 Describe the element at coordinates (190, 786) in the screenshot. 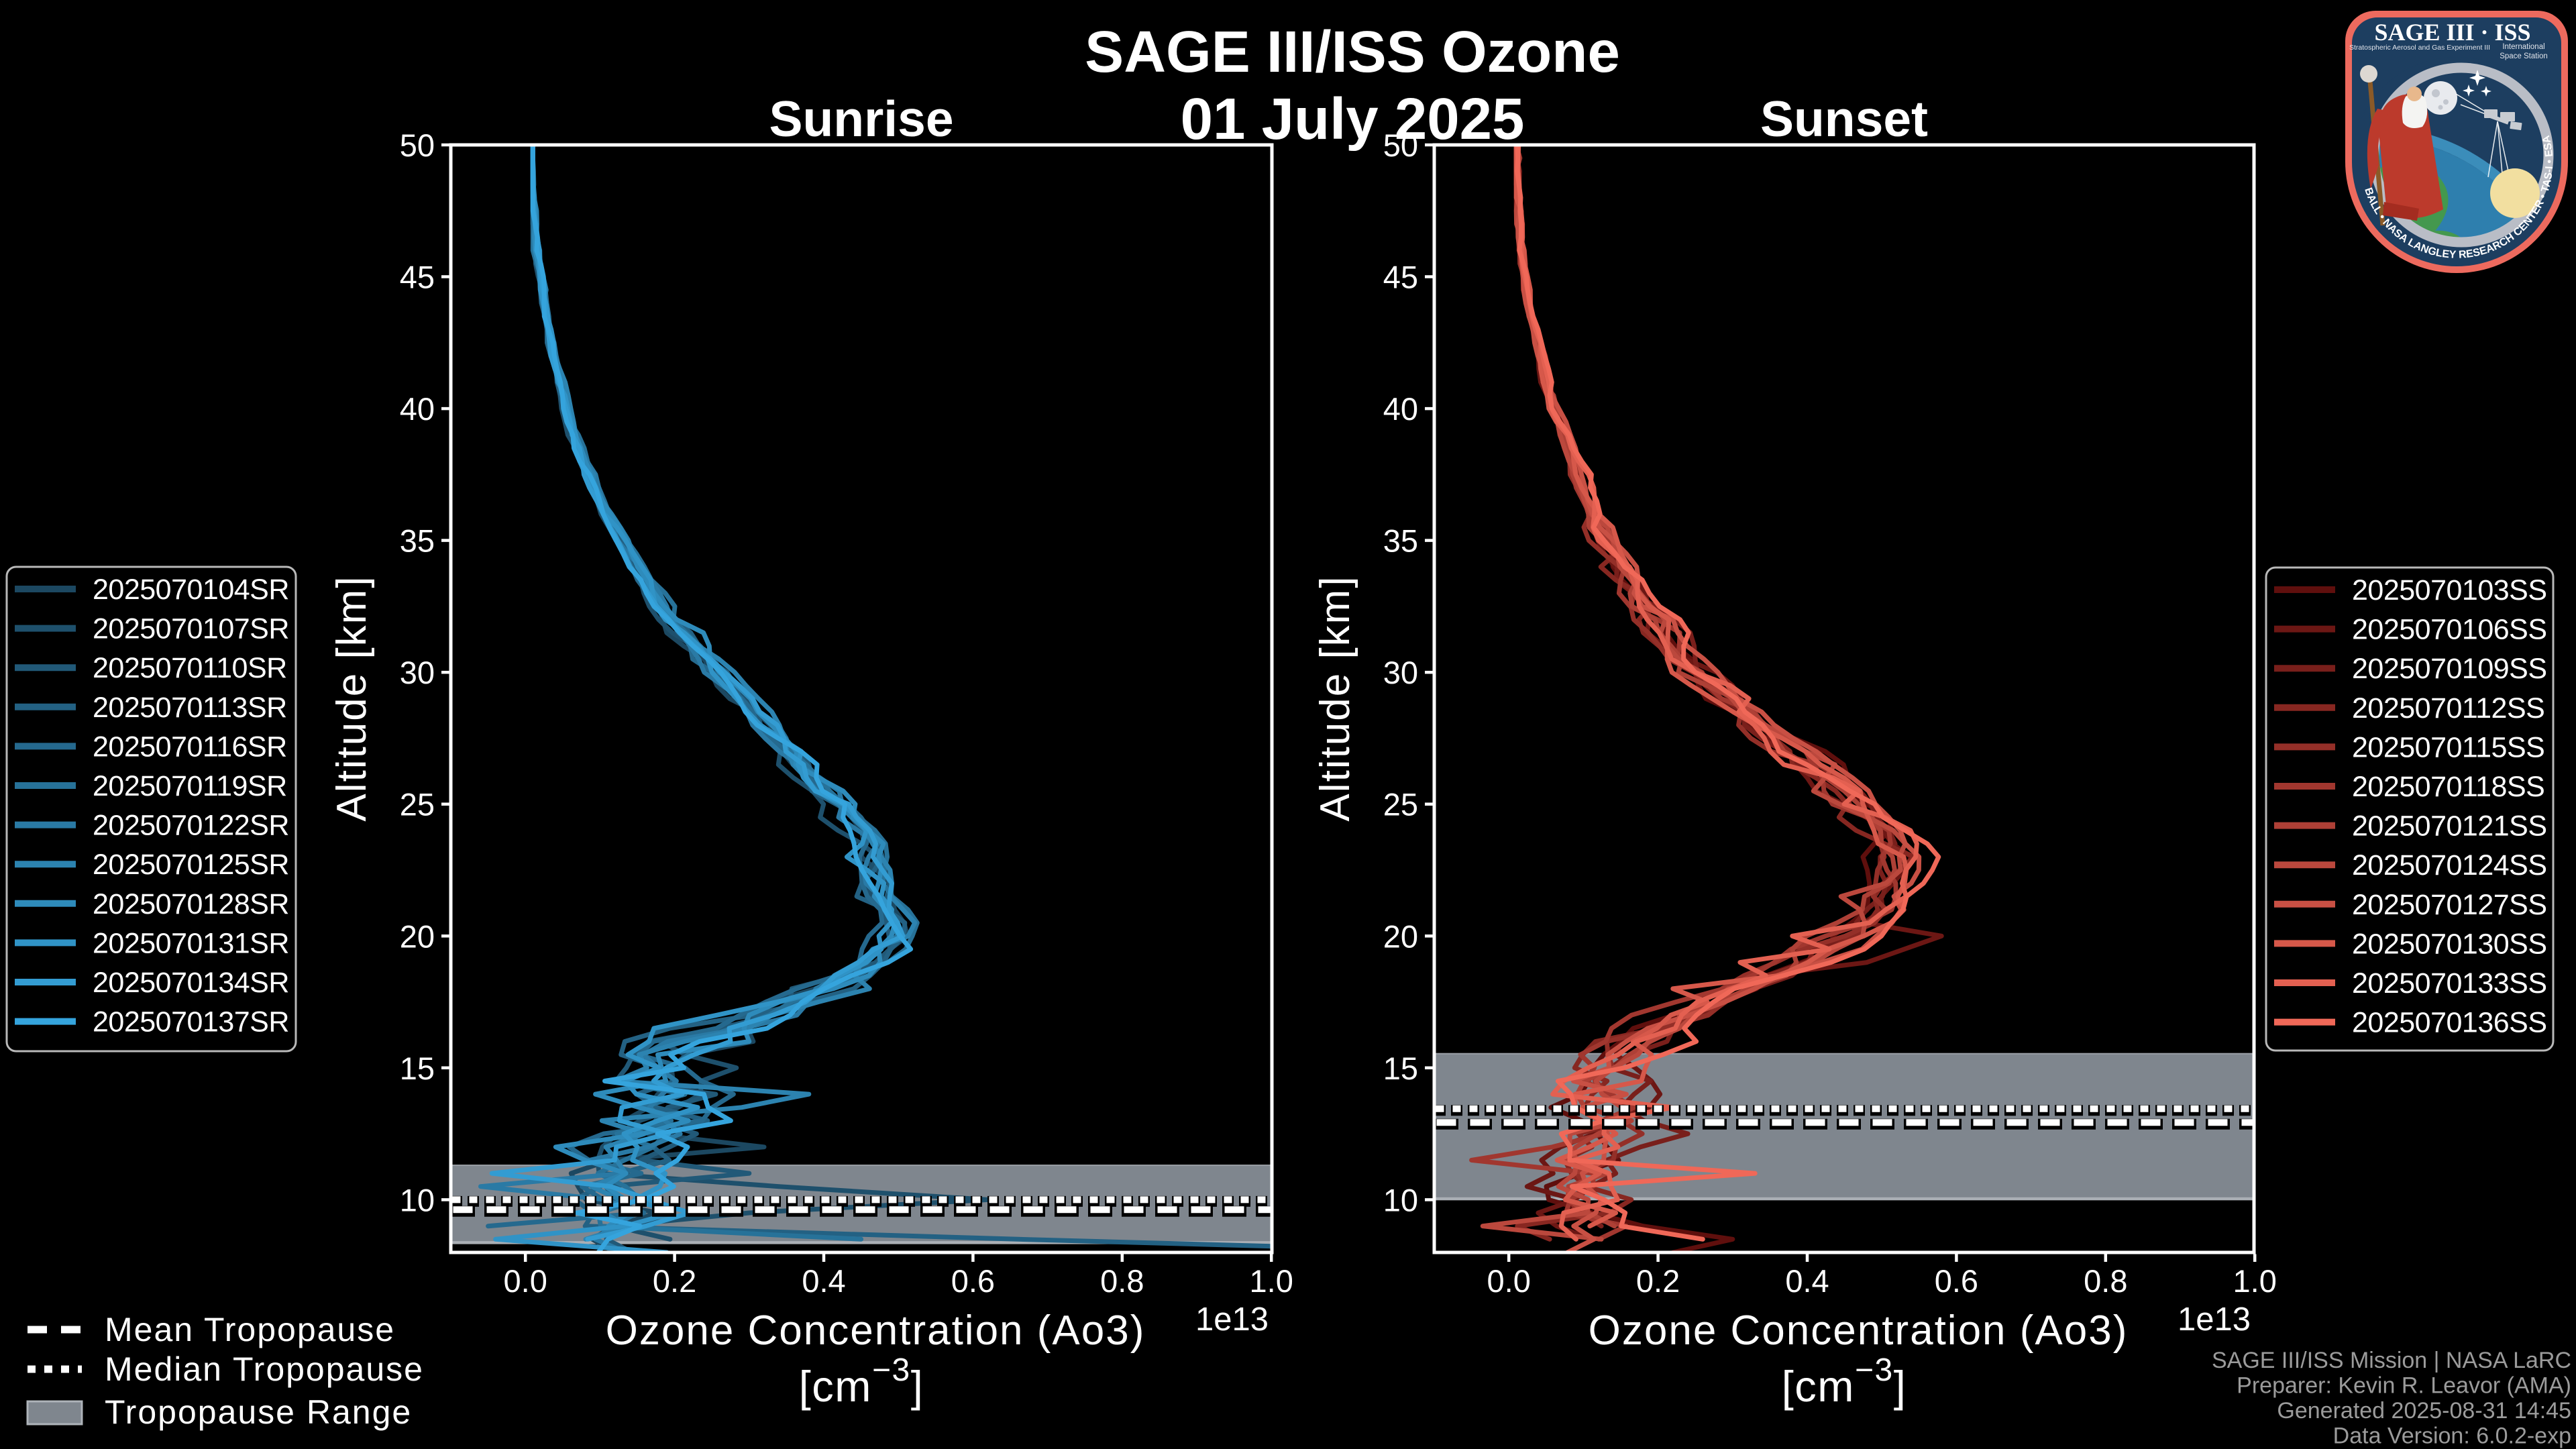

I see `svg-text: 2025070119SR` at that location.